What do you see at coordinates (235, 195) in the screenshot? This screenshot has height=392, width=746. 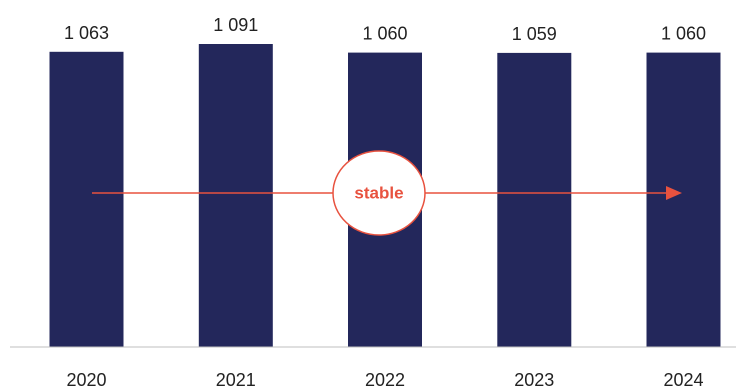 I see `bar-2021` at bounding box center [235, 195].